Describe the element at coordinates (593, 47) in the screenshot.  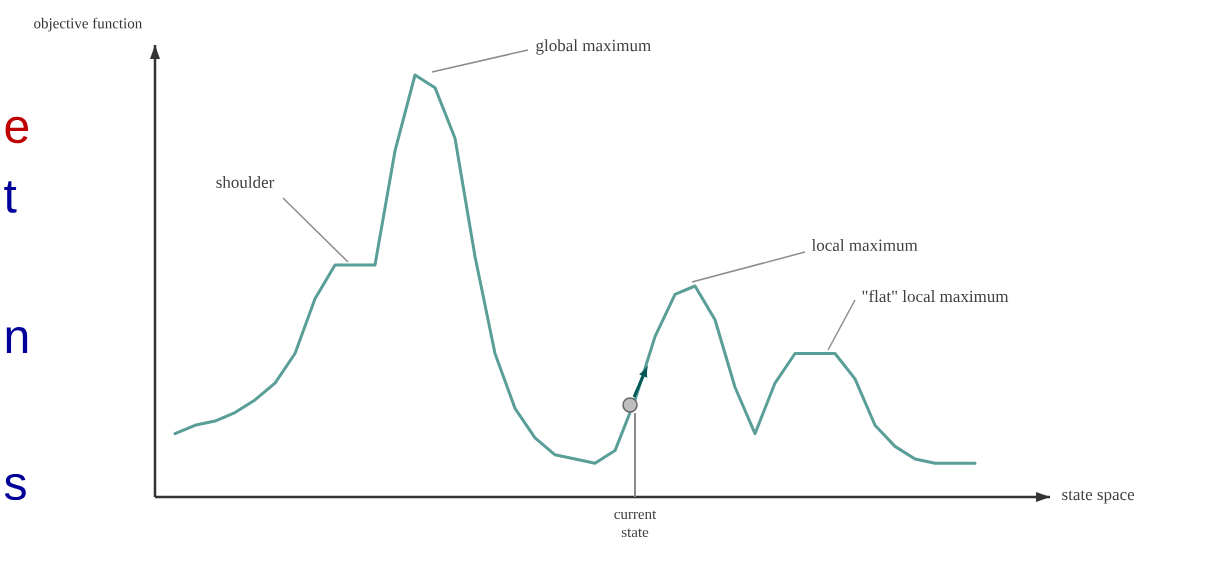
I see `text: global maximum` at that location.